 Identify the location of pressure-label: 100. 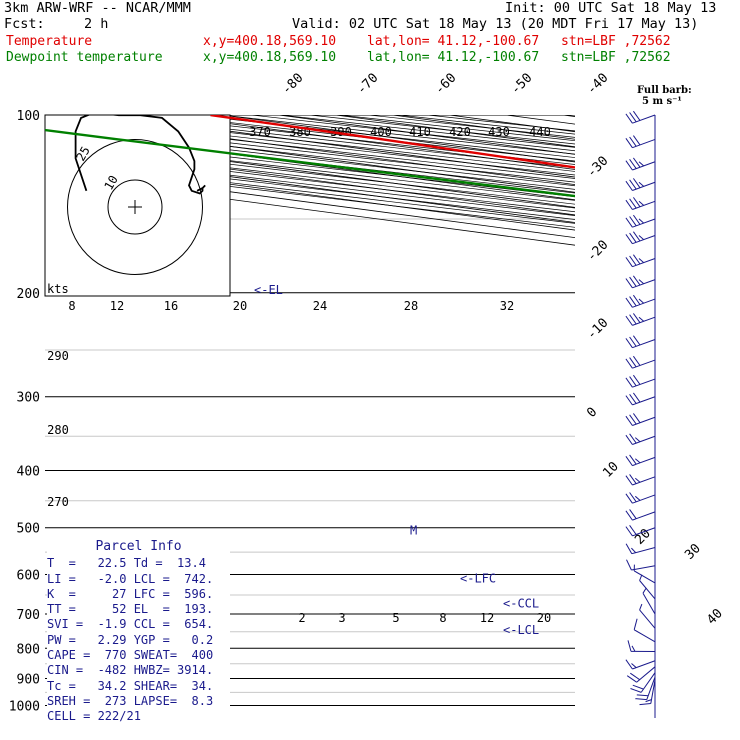
(28, 116).